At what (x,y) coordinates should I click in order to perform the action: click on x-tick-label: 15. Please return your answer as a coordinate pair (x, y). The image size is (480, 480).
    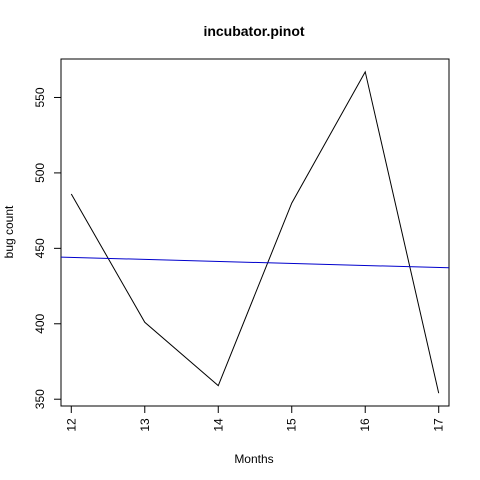
    Looking at the image, I should click on (292, 425).